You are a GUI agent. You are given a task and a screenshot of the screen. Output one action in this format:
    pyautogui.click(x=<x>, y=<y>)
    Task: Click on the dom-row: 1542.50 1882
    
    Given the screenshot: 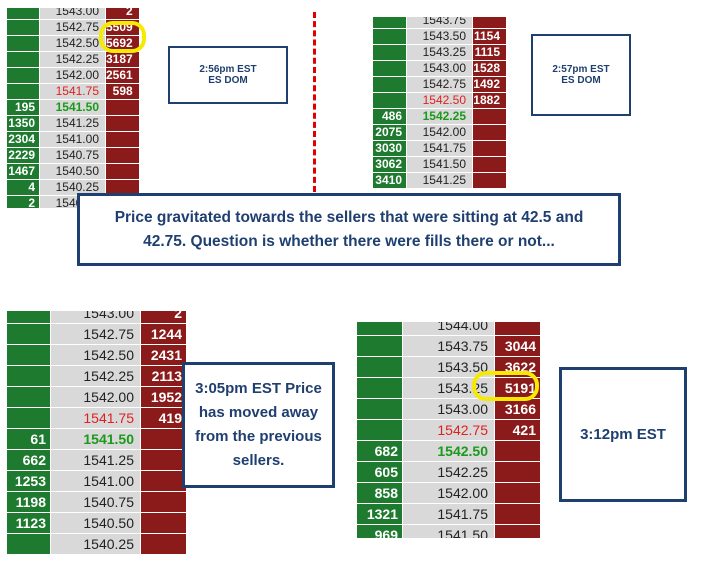 What is the action you would take?
    pyautogui.click(x=439, y=100)
    